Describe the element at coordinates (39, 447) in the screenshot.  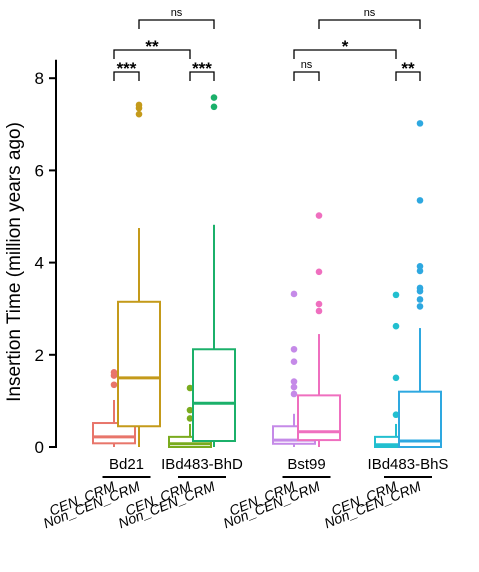
I see `y-tick-label: 0` at that location.